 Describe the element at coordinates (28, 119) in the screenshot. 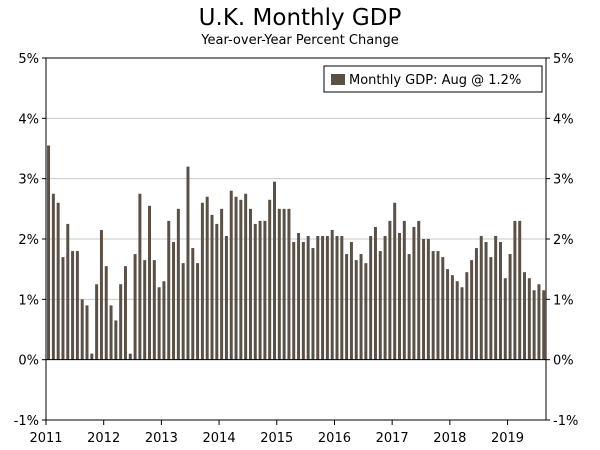

I see `y-tick-label-left: 4%` at that location.